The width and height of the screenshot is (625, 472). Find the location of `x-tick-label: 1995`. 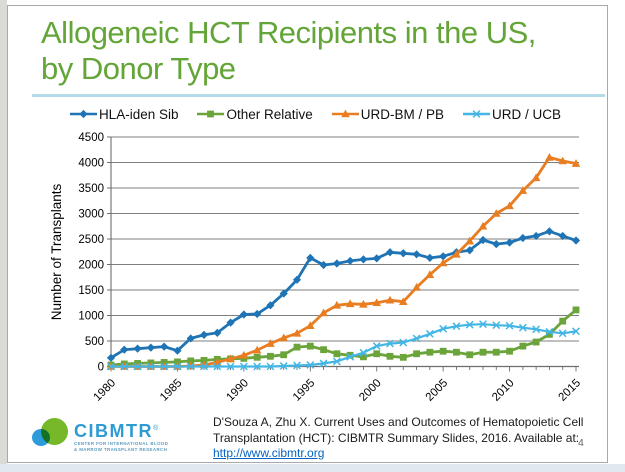

x-tick-label: 1995 is located at coordinates (304, 390).